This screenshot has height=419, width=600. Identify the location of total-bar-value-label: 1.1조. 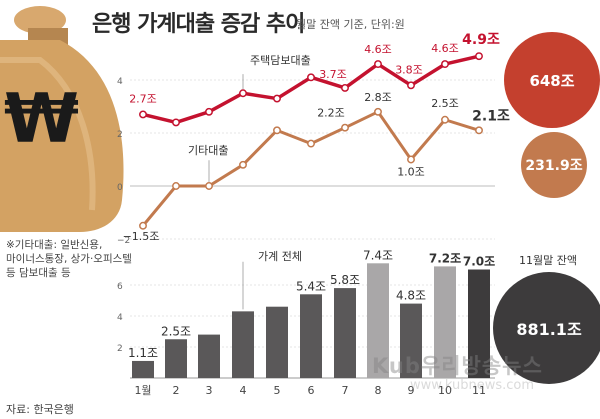
(143, 353).